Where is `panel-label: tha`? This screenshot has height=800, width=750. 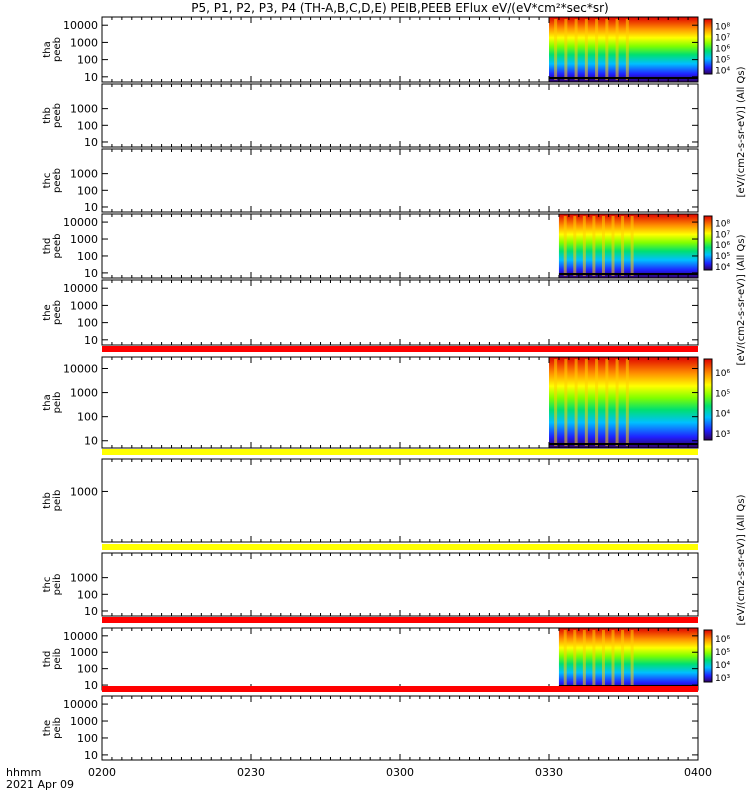
panel-label: tha is located at coordinates (47, 402).